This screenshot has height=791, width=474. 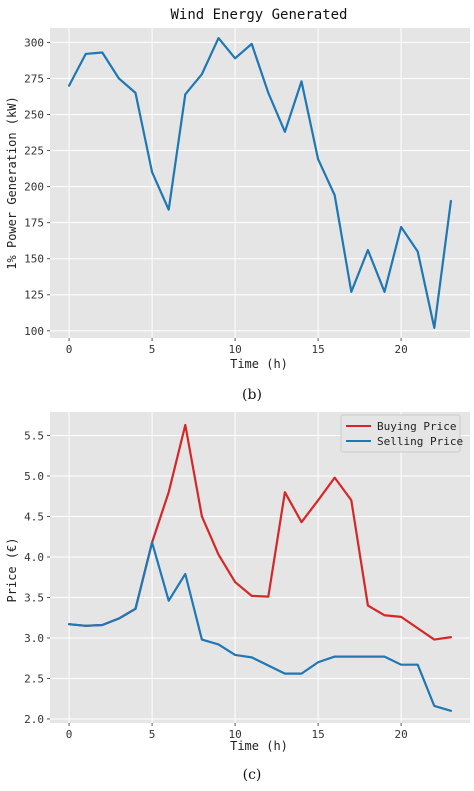 I want to click on y-tick-label: 2.5, so click(x=34, y=678).